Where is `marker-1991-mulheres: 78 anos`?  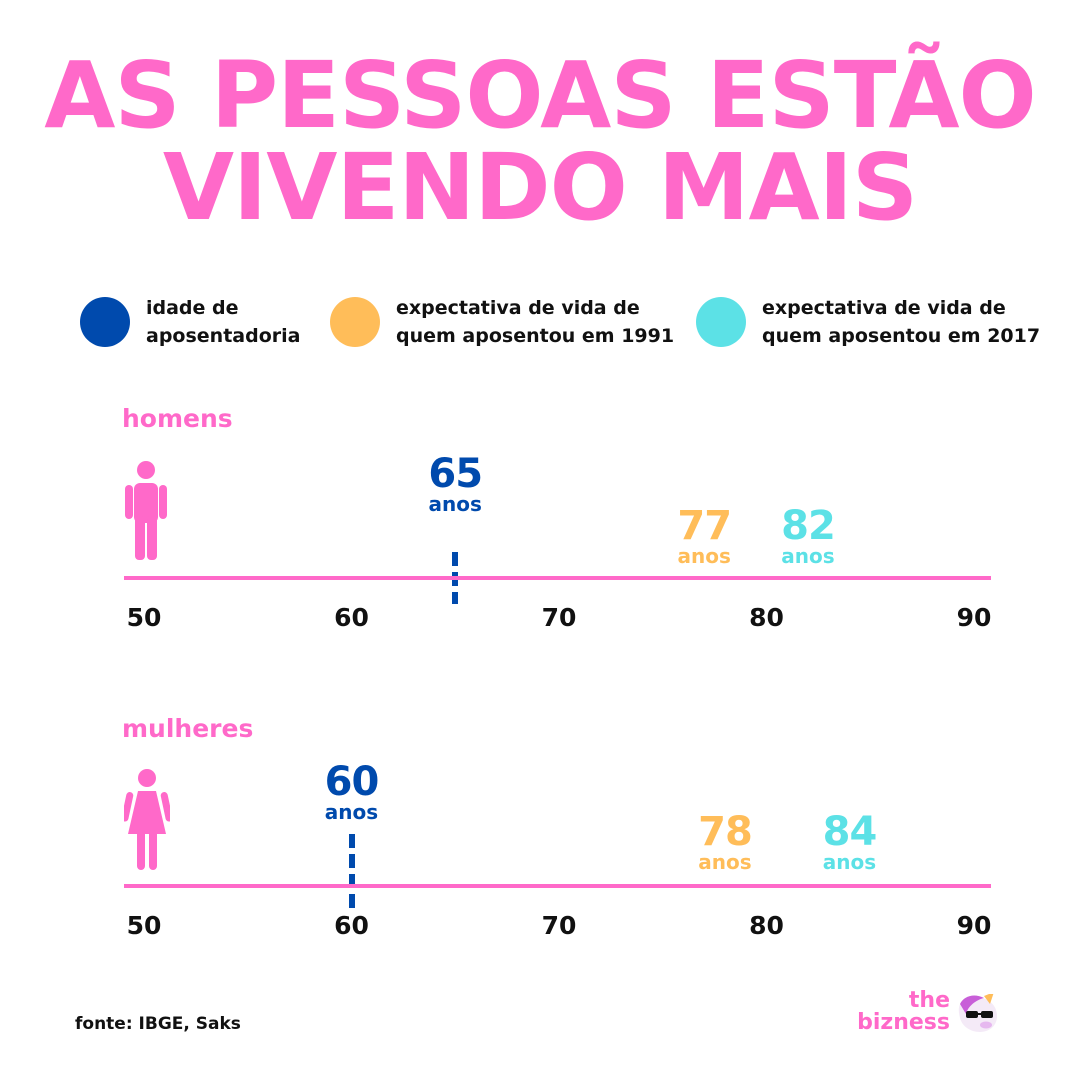 marker-1991-mulheres: 78 anos is located at coordinates (725, 842).